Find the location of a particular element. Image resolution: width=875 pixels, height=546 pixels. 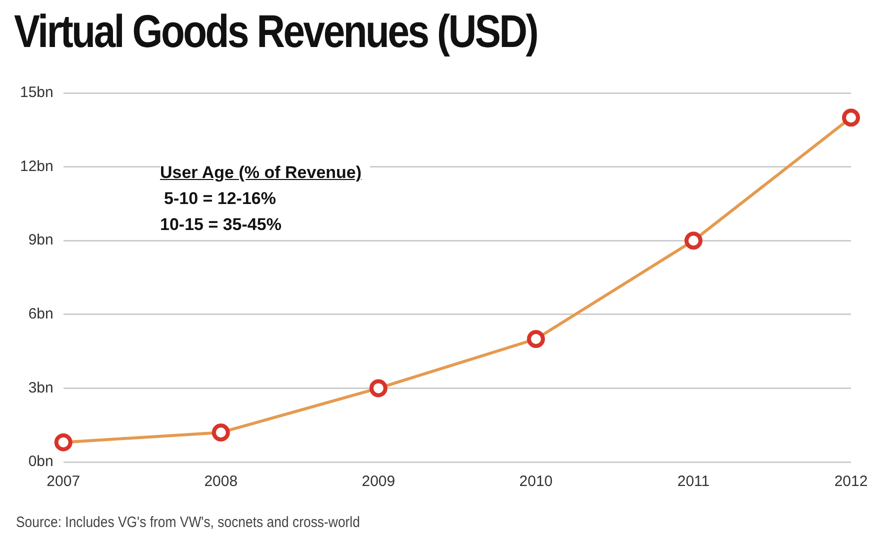

y-tick-label: 3bn is located at coordinates (41, 387).